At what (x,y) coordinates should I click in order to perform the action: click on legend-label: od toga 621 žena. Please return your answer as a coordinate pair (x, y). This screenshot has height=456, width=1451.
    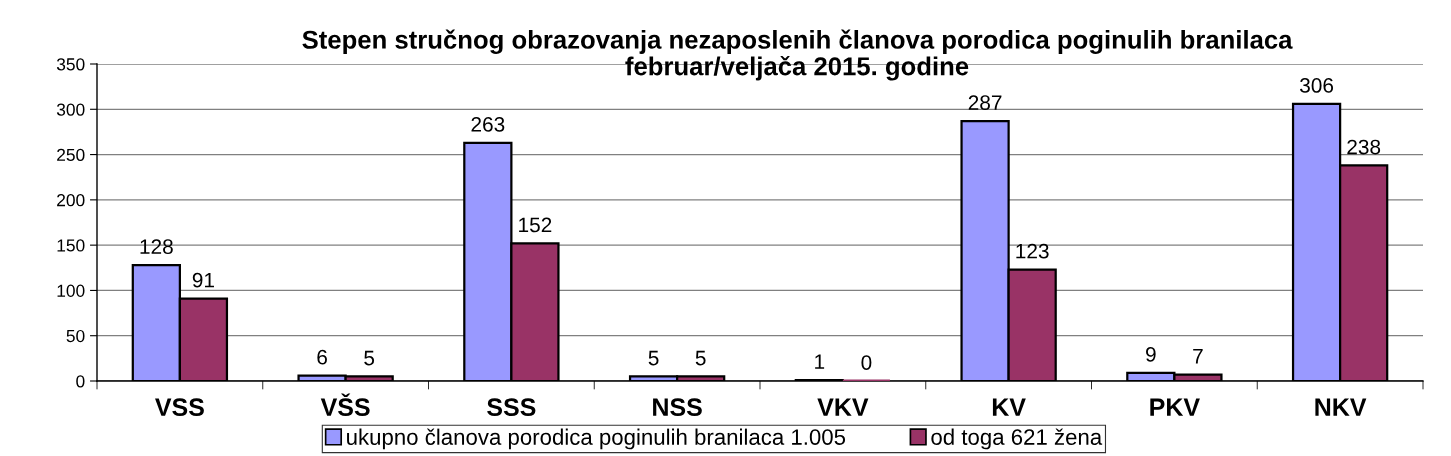
    Looking at the image, I should click on (1017, 439).